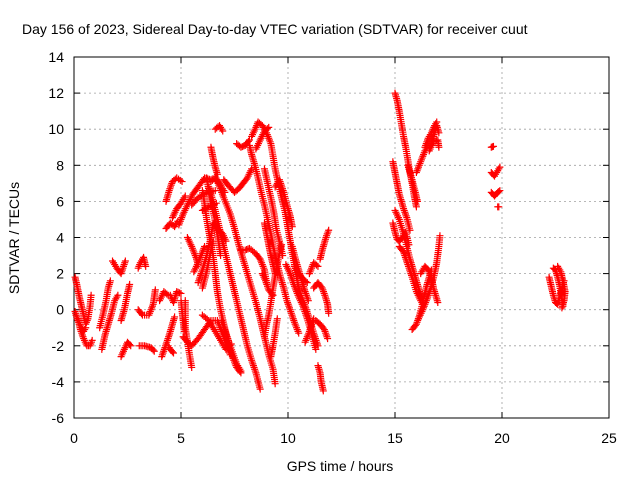 Image resolution: width=640 pixels, height=480 pixels. What do you see at coordinates (343, 438) in the screenshot?
I see `x-tick-labels: 0 5 10 15 20 25` at bounding box center [343, 438].